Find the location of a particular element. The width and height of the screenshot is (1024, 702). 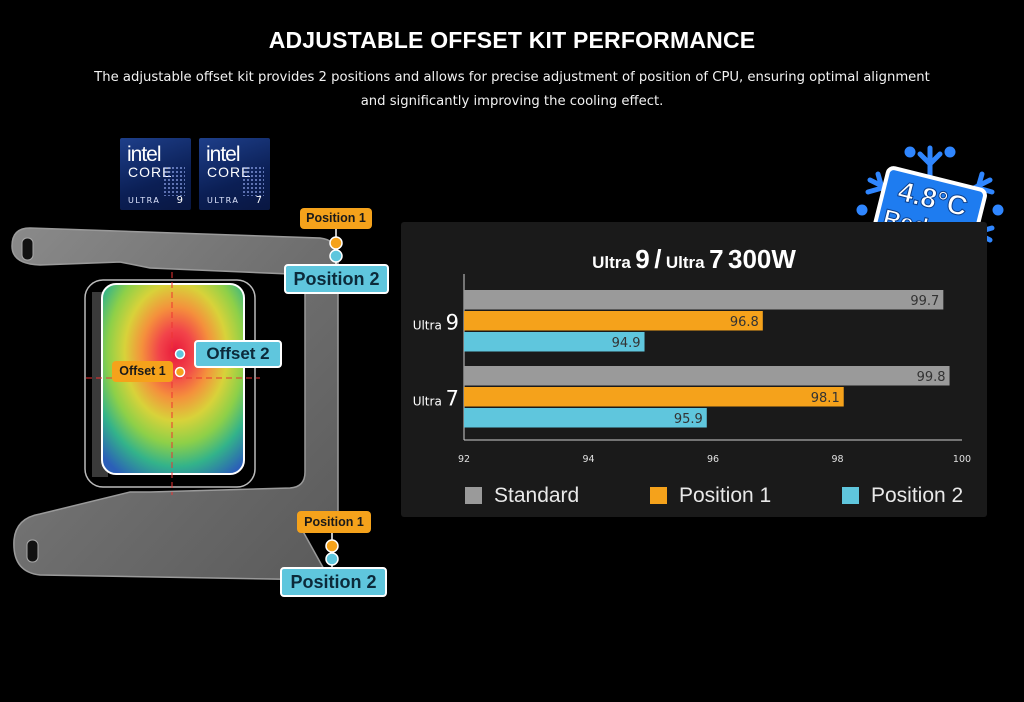

x-tick-label: 94 is located at coordinates (588, 459).